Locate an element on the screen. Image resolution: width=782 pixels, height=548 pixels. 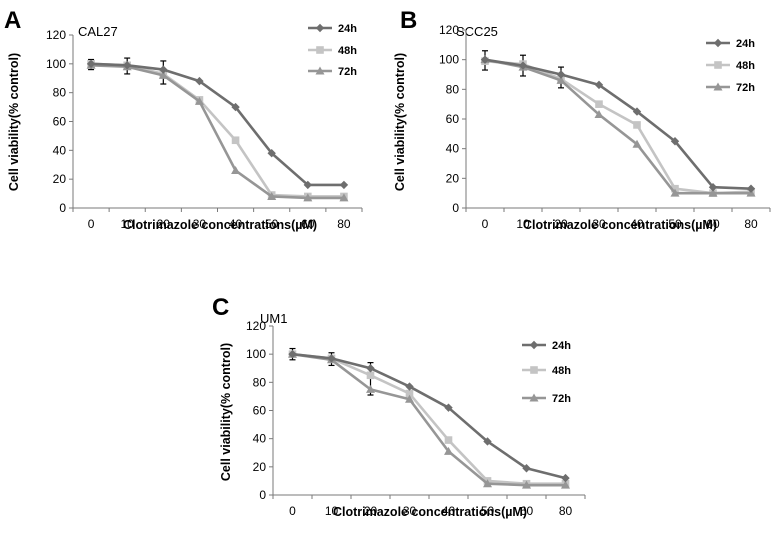
x-axis-label: Clotrimazole concentrations(µM) is located at coordinates (220, 225).